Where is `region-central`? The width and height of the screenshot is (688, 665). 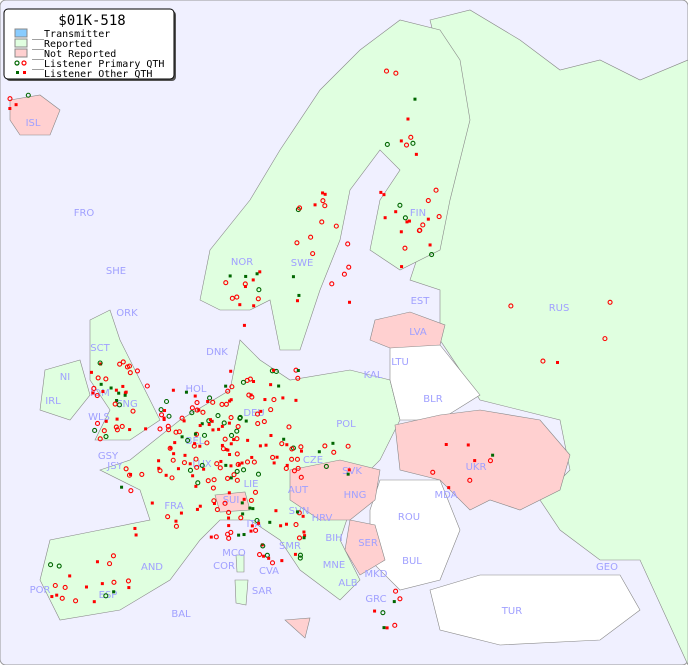 region-central is located at coordinates (335, 490).